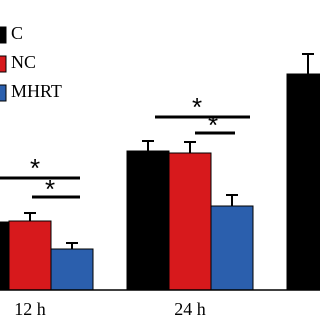 This screenshot has width=320, height=320. I want to click on x-tick-label: 12 h, so click(30, 309).